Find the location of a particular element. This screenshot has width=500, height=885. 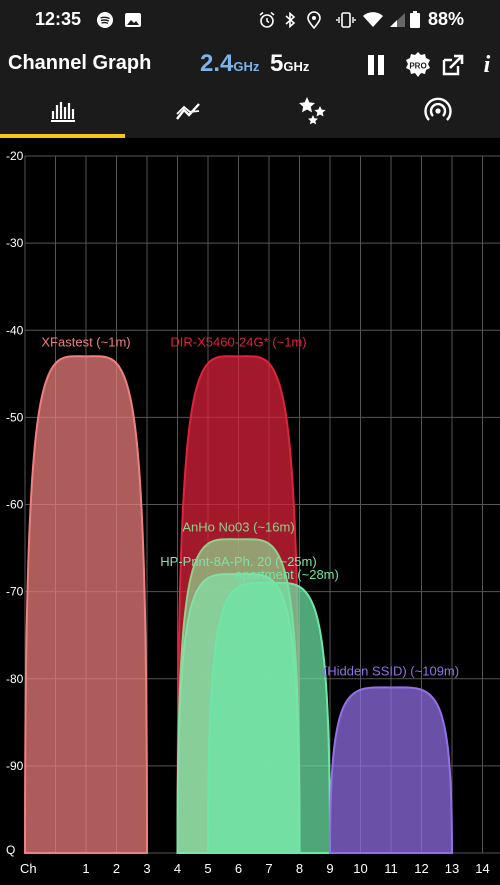

x-tick-label: 7 is located at coordinates (268, 868).